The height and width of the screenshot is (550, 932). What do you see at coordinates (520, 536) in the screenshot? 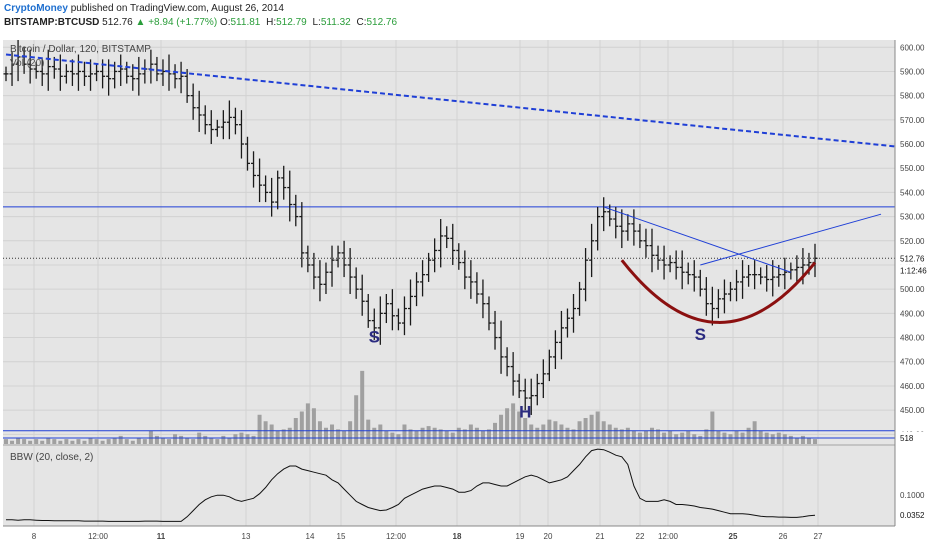
I see `x-tick-label: 19` at bounding box center [520, 536].